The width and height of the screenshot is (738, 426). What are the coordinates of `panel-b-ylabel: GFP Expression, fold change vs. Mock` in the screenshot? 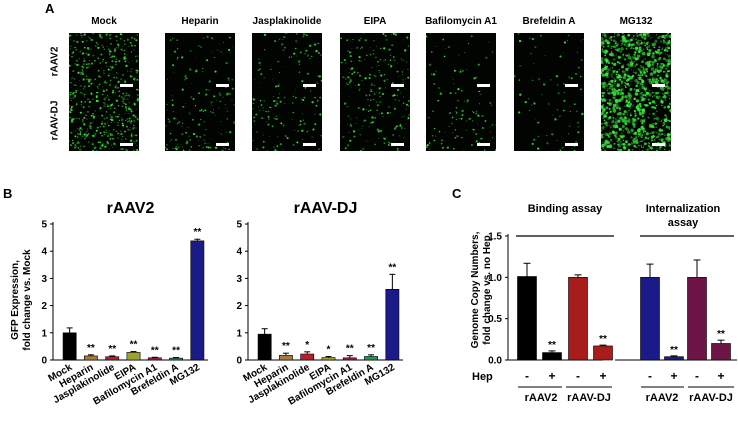 It's located at (21, 300).